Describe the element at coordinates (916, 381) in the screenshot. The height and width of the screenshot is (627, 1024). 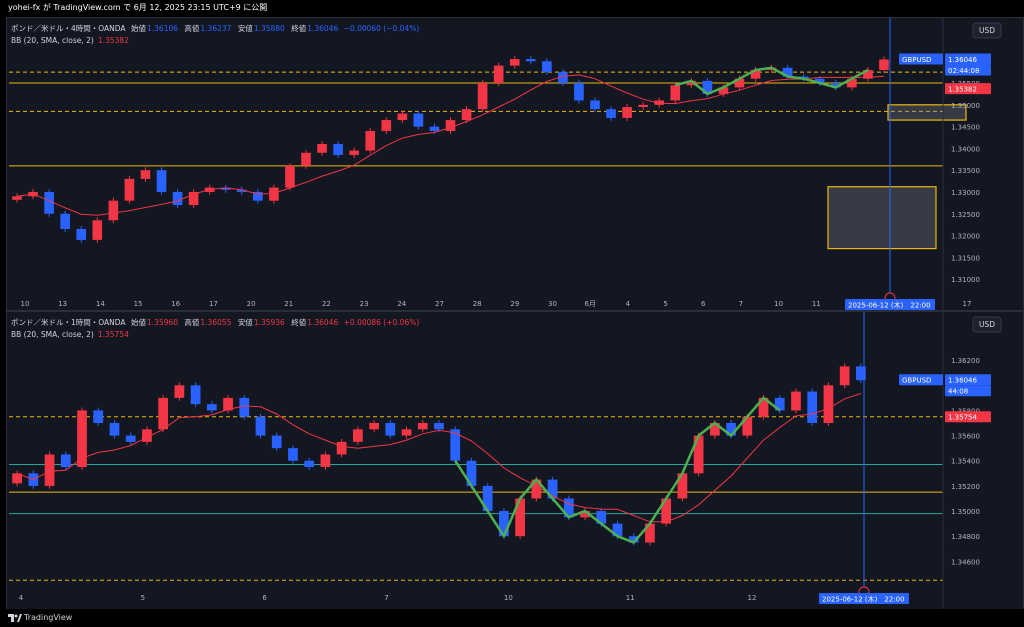
I see `symbol-tag: GBPUSD` at that location.